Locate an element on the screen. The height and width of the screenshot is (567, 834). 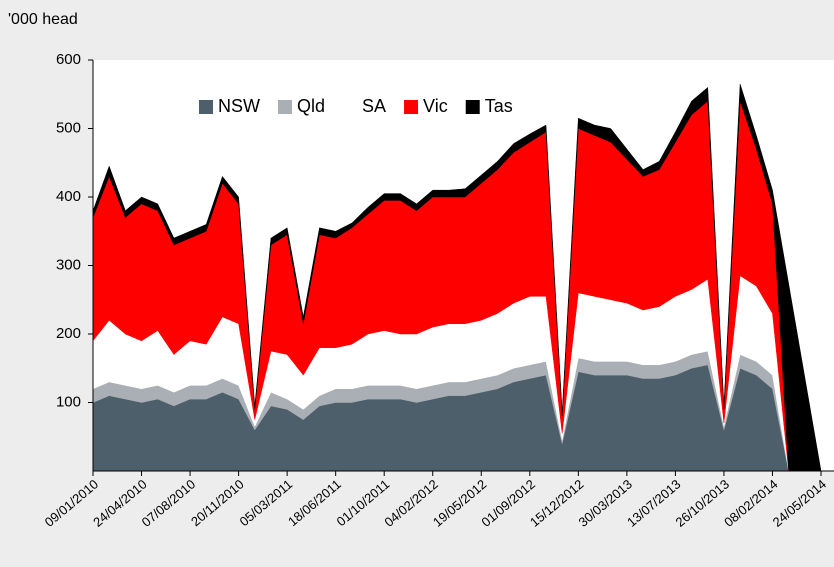
x-tick-label: 24/05/2014 is located at coordinates (799, 502).